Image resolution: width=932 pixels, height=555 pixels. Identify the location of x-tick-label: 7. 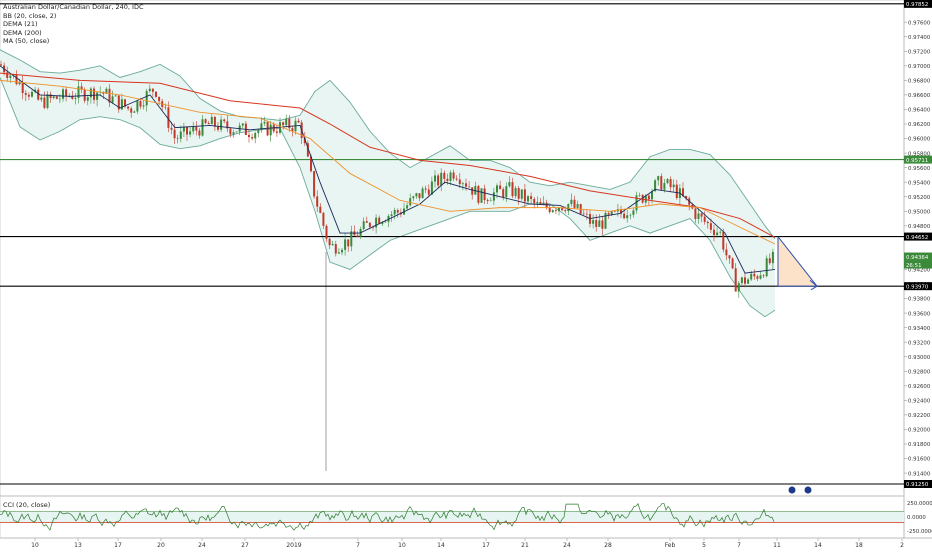
(739, 545).